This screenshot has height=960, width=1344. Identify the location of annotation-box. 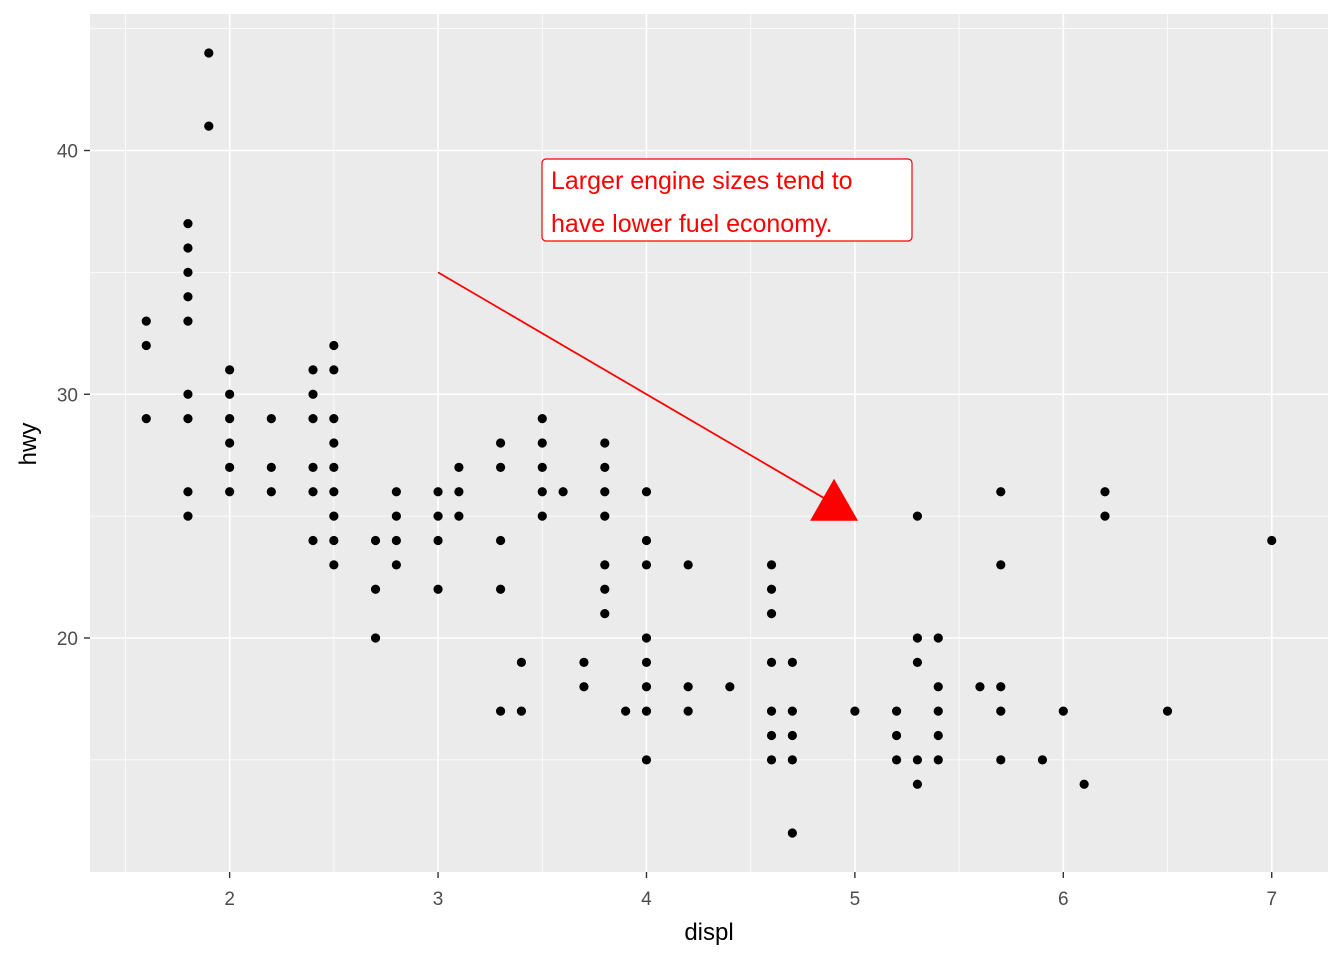
(727, 200).